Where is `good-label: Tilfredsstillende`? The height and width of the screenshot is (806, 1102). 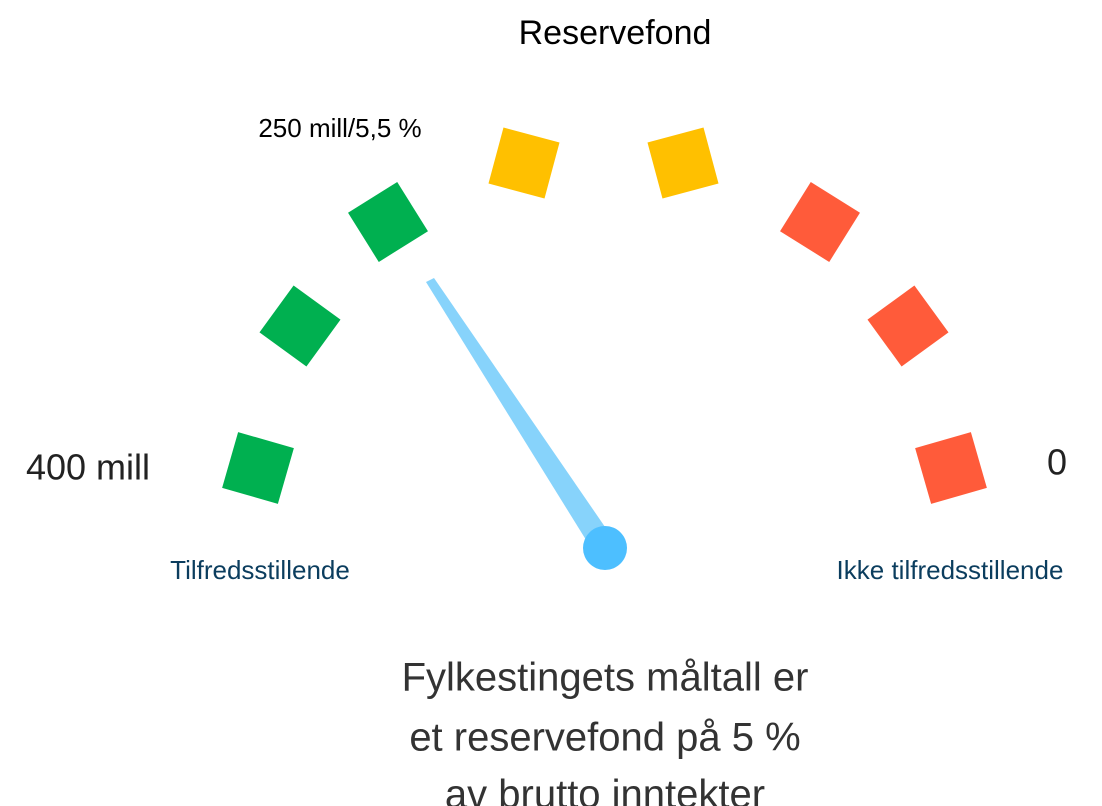 good-label: Tilfredsstillende is located at coordinates (260, 570).